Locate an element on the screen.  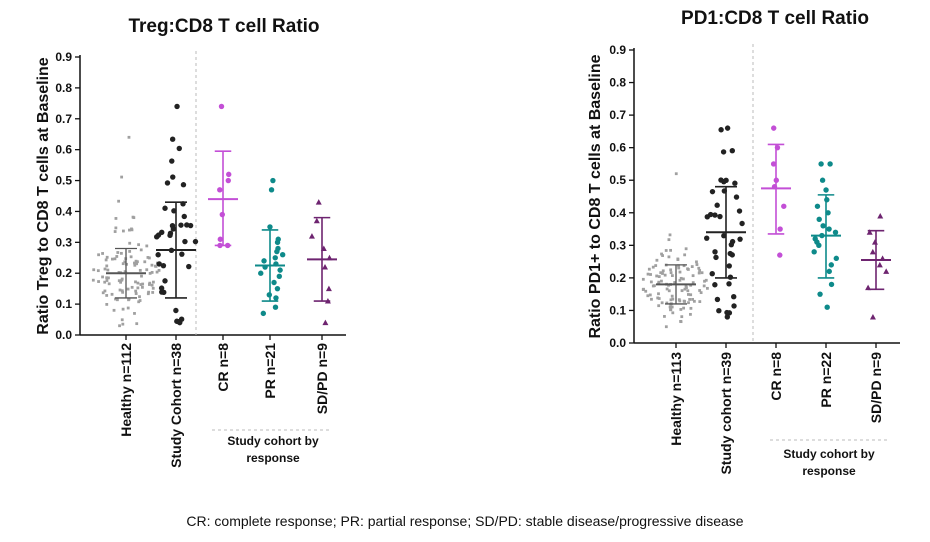
y-tick-label: 0.2 is located at coordinates (63, 273).